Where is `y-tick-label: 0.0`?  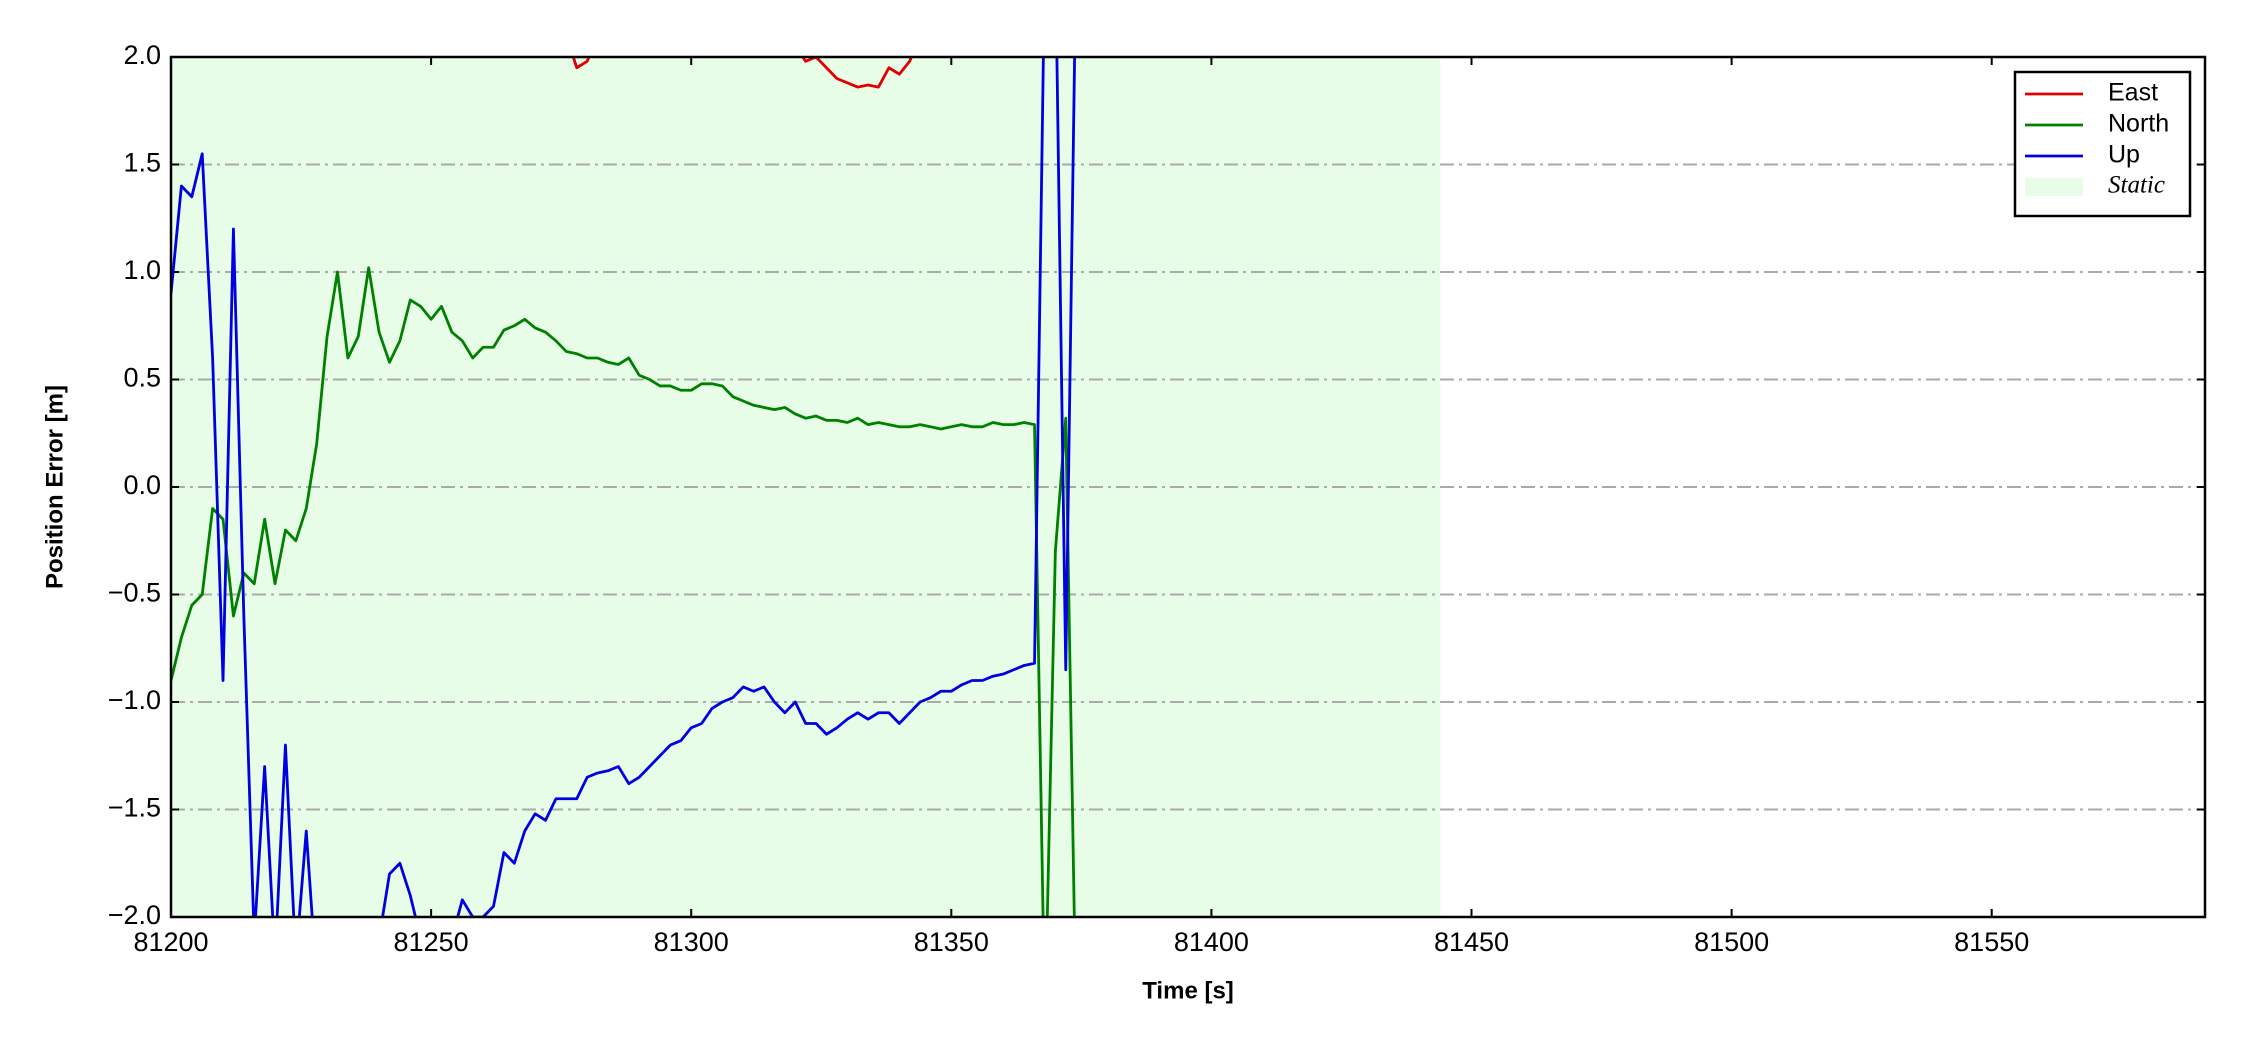 y-tick-label: 0.0 is located at coordinates (142, 485).